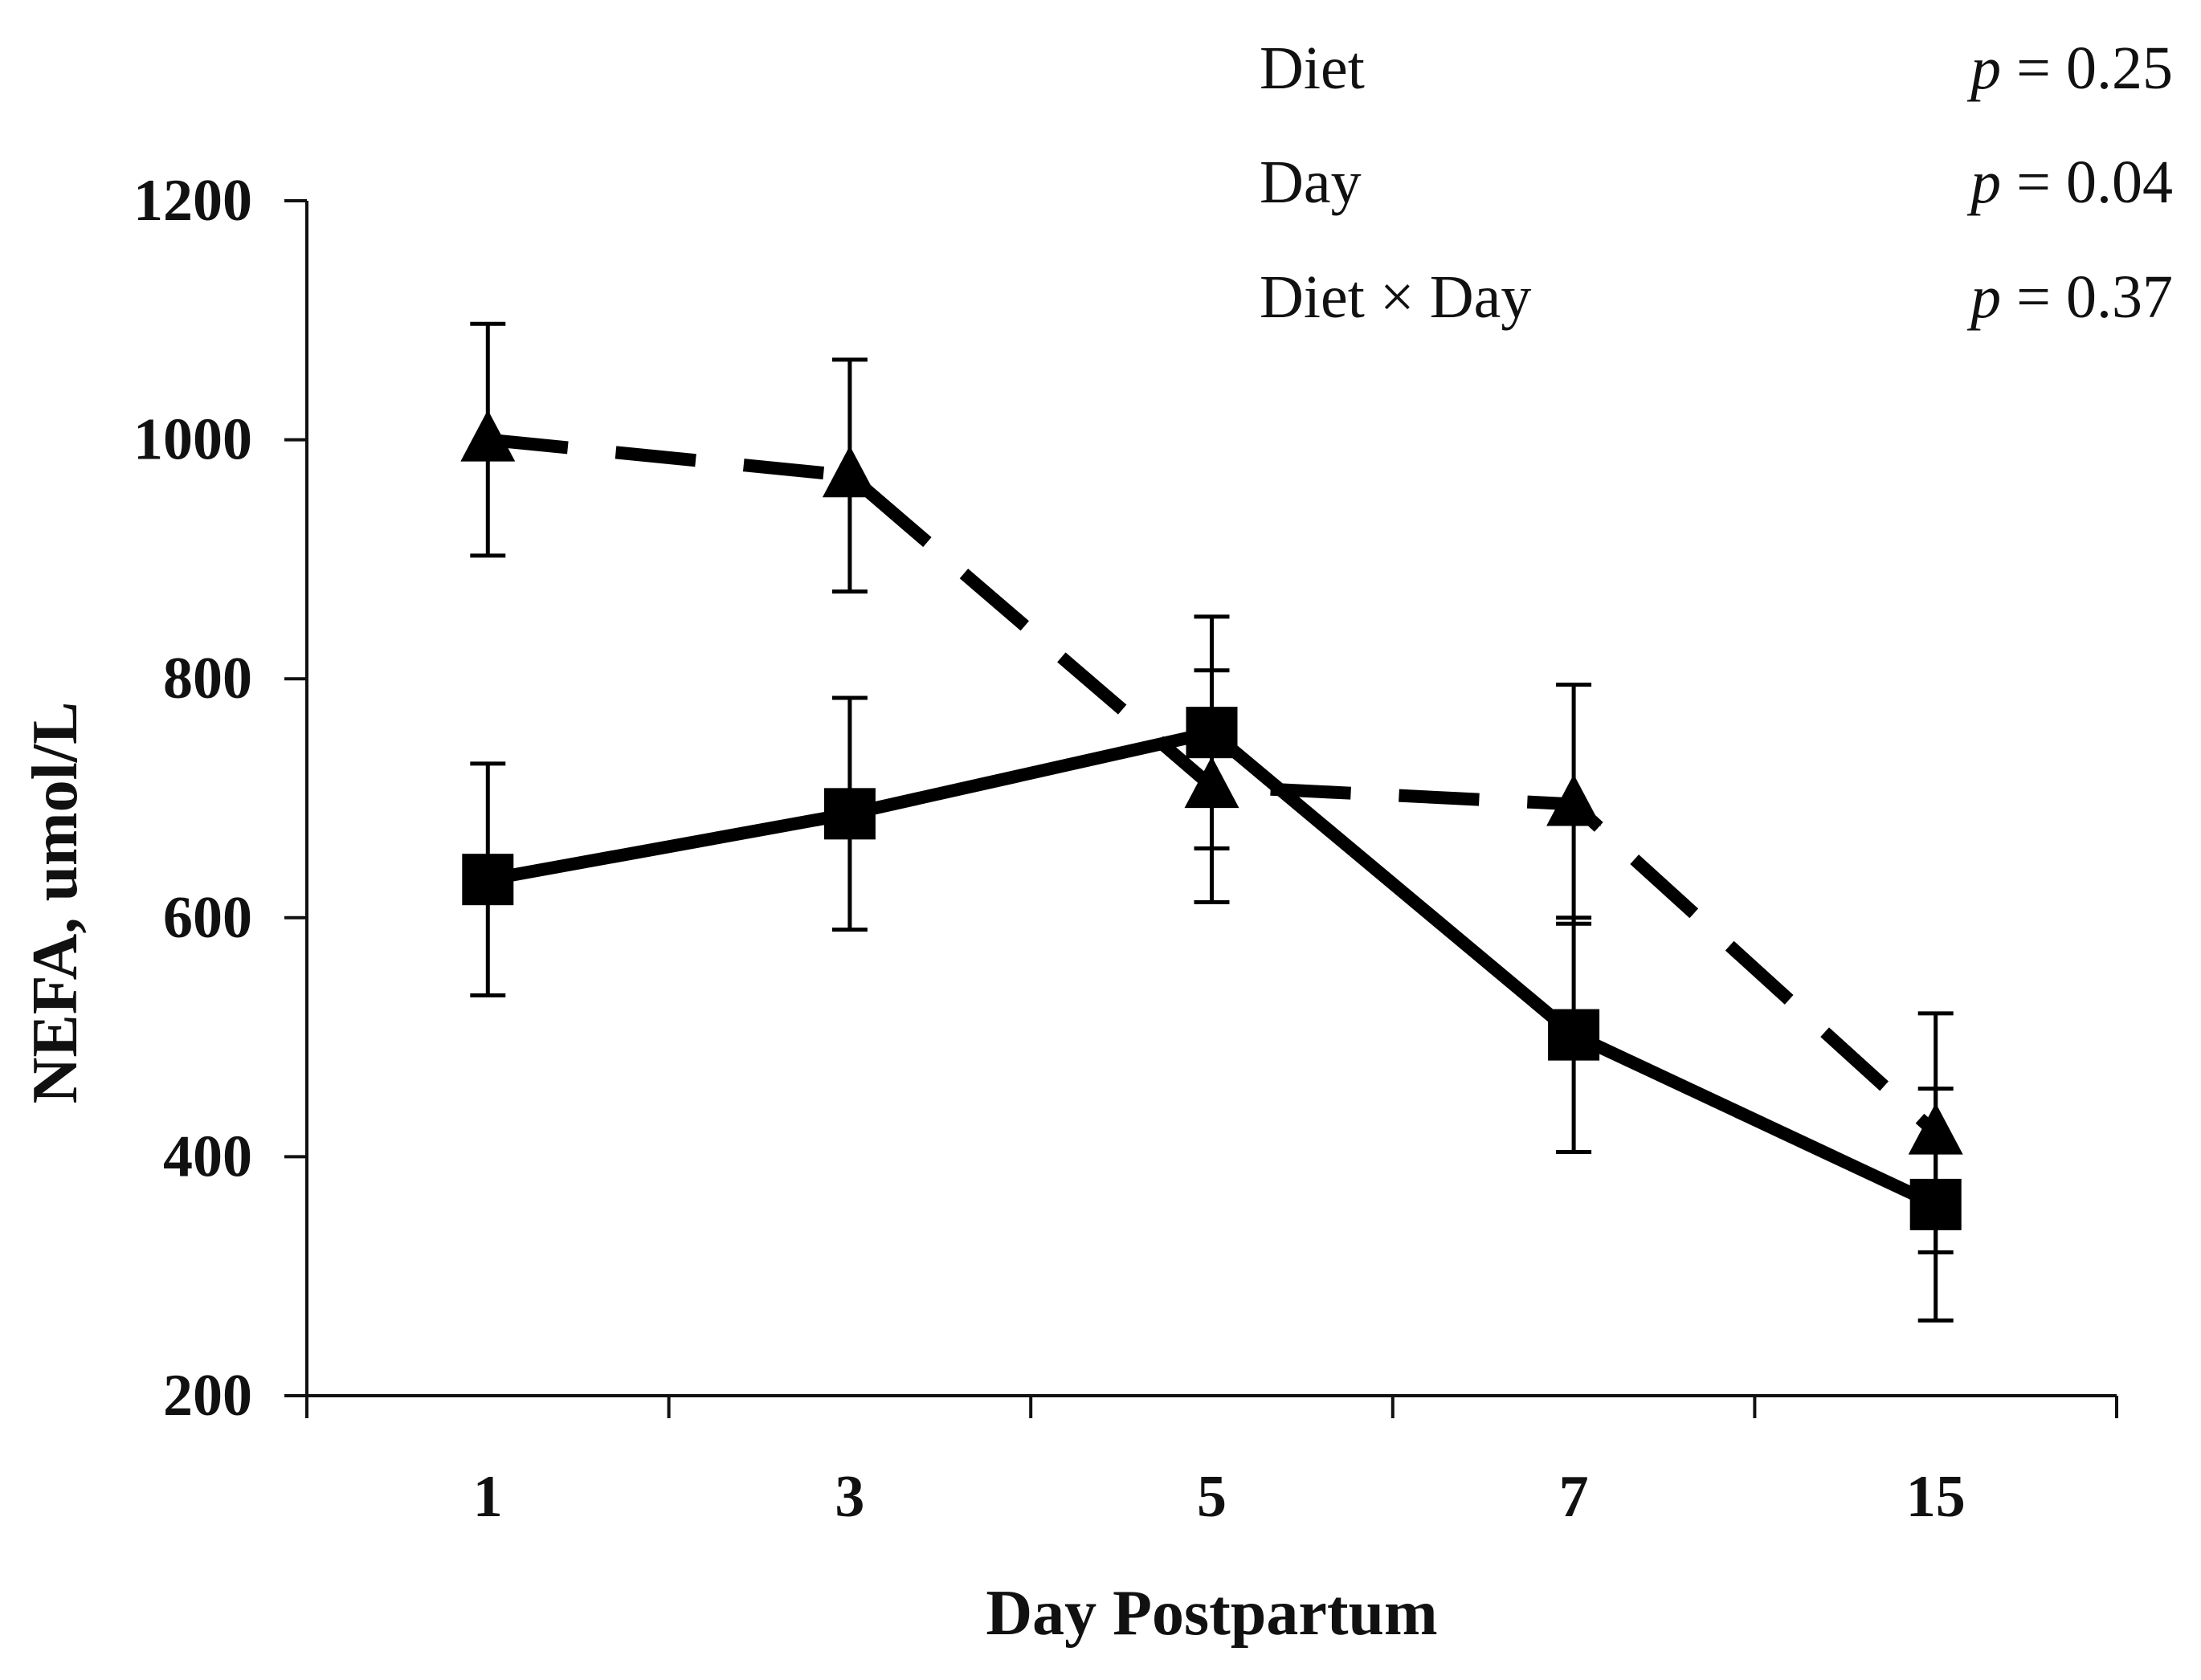 The image size is (2201, 1680). I want to click on x-tick-label: 15, so click(1936, 1497).